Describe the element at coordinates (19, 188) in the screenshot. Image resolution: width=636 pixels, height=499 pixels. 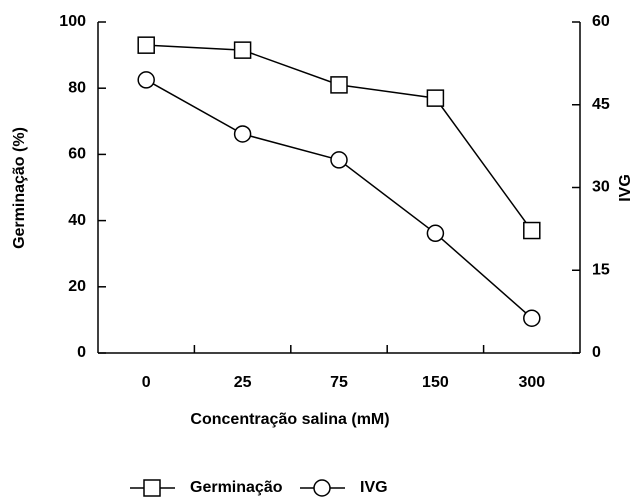
I see `y-axis-label: Germinação (%)` at that location.